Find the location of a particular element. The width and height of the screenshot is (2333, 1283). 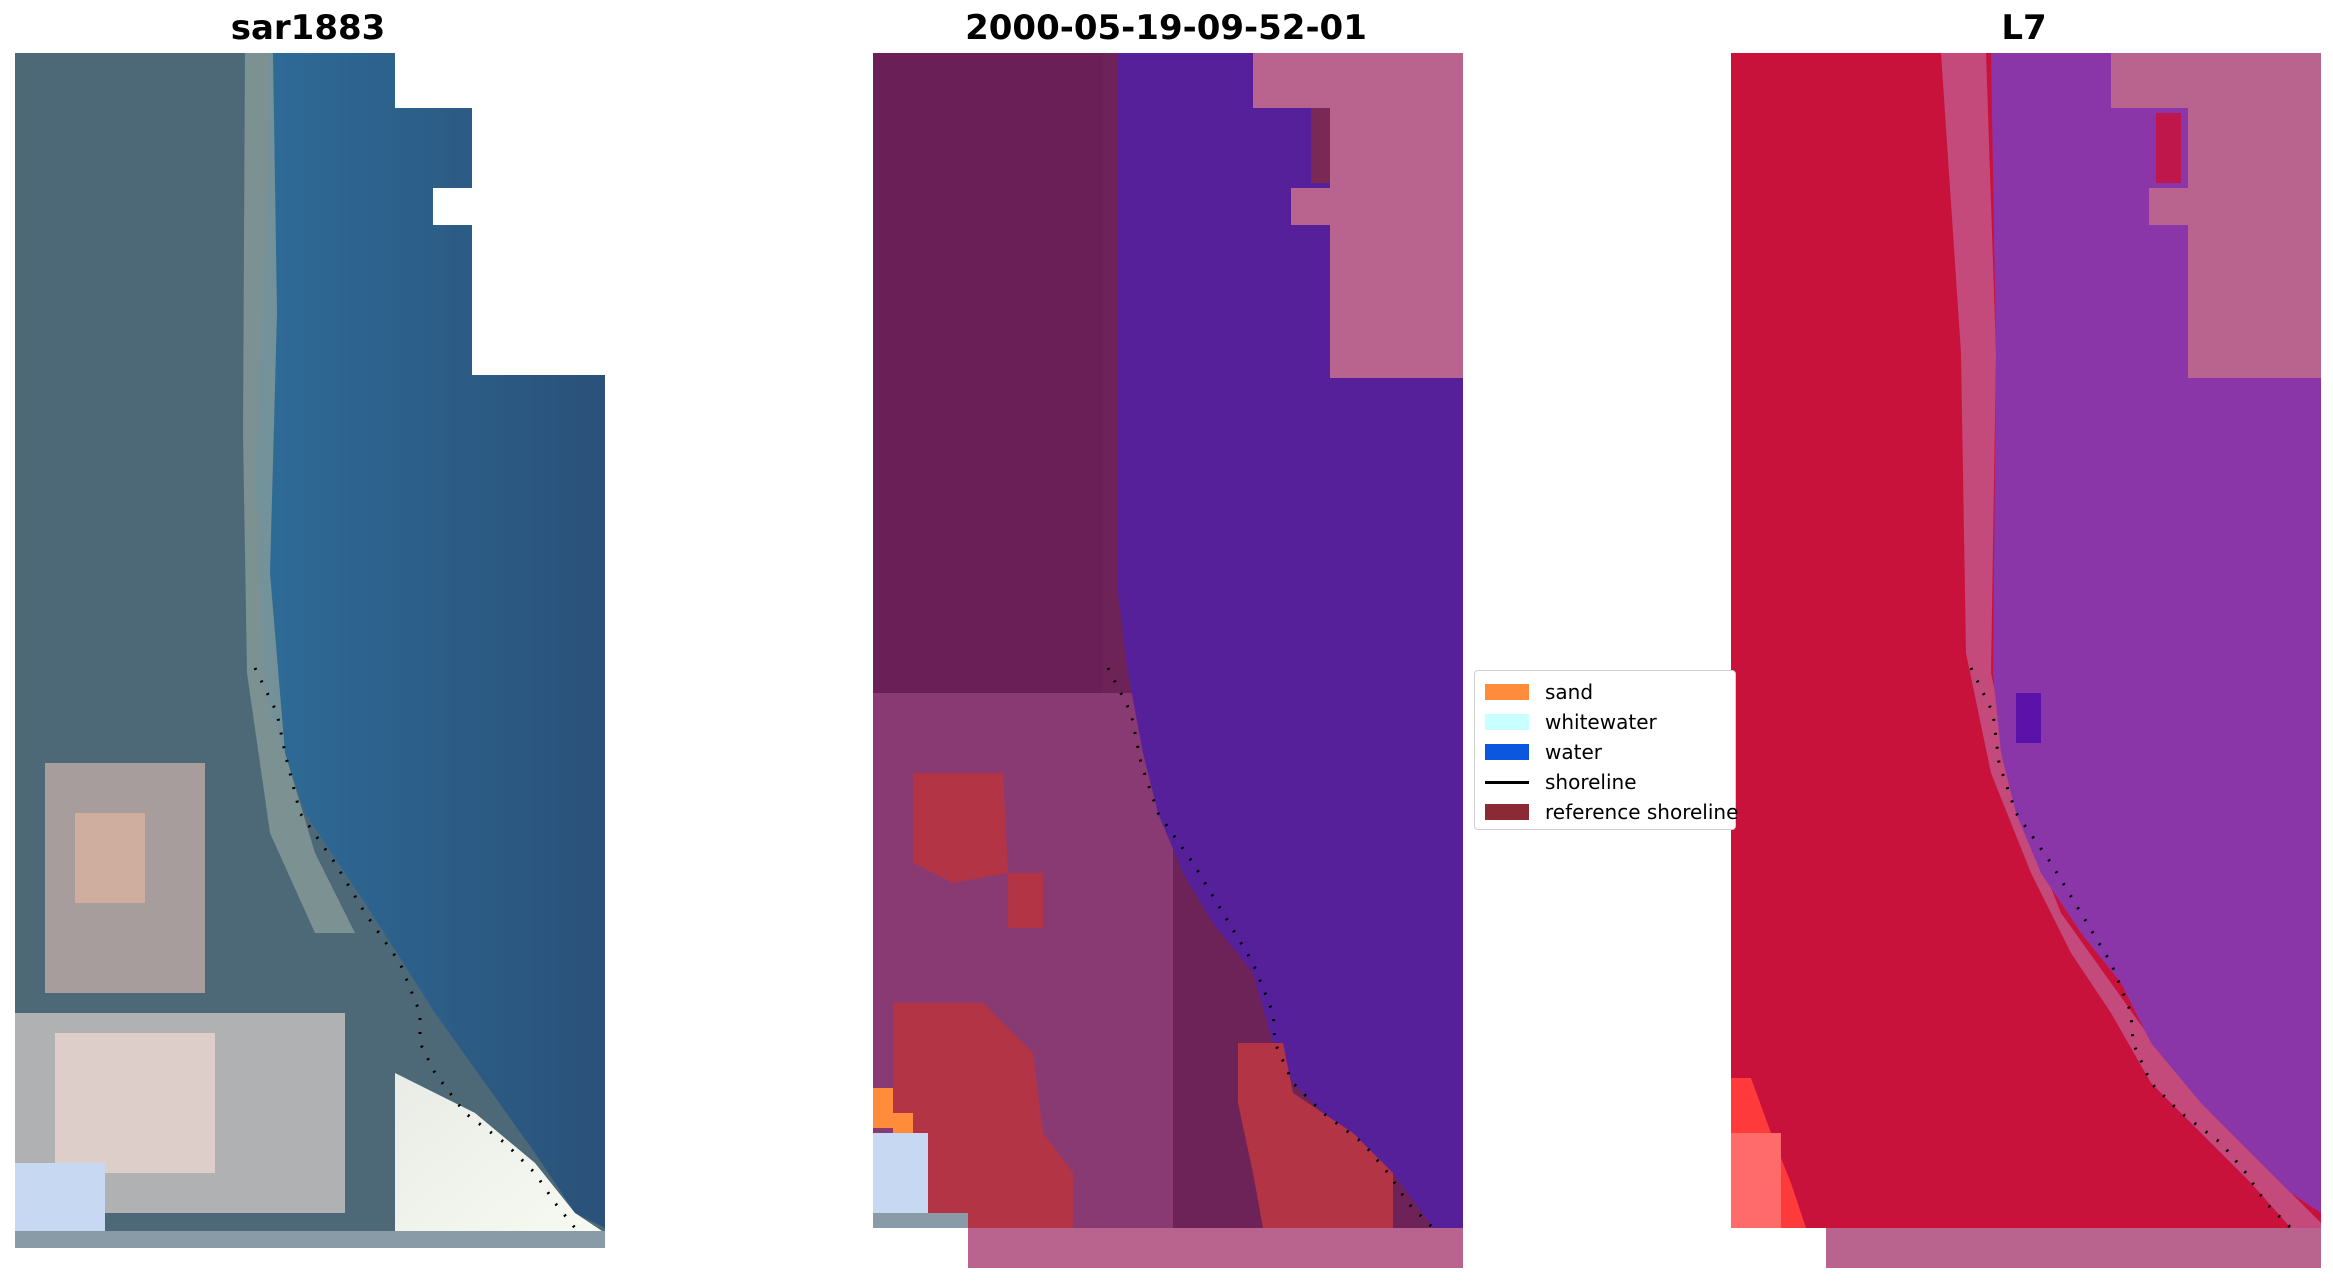

water-swatch is located at coordinates (1507, 752).